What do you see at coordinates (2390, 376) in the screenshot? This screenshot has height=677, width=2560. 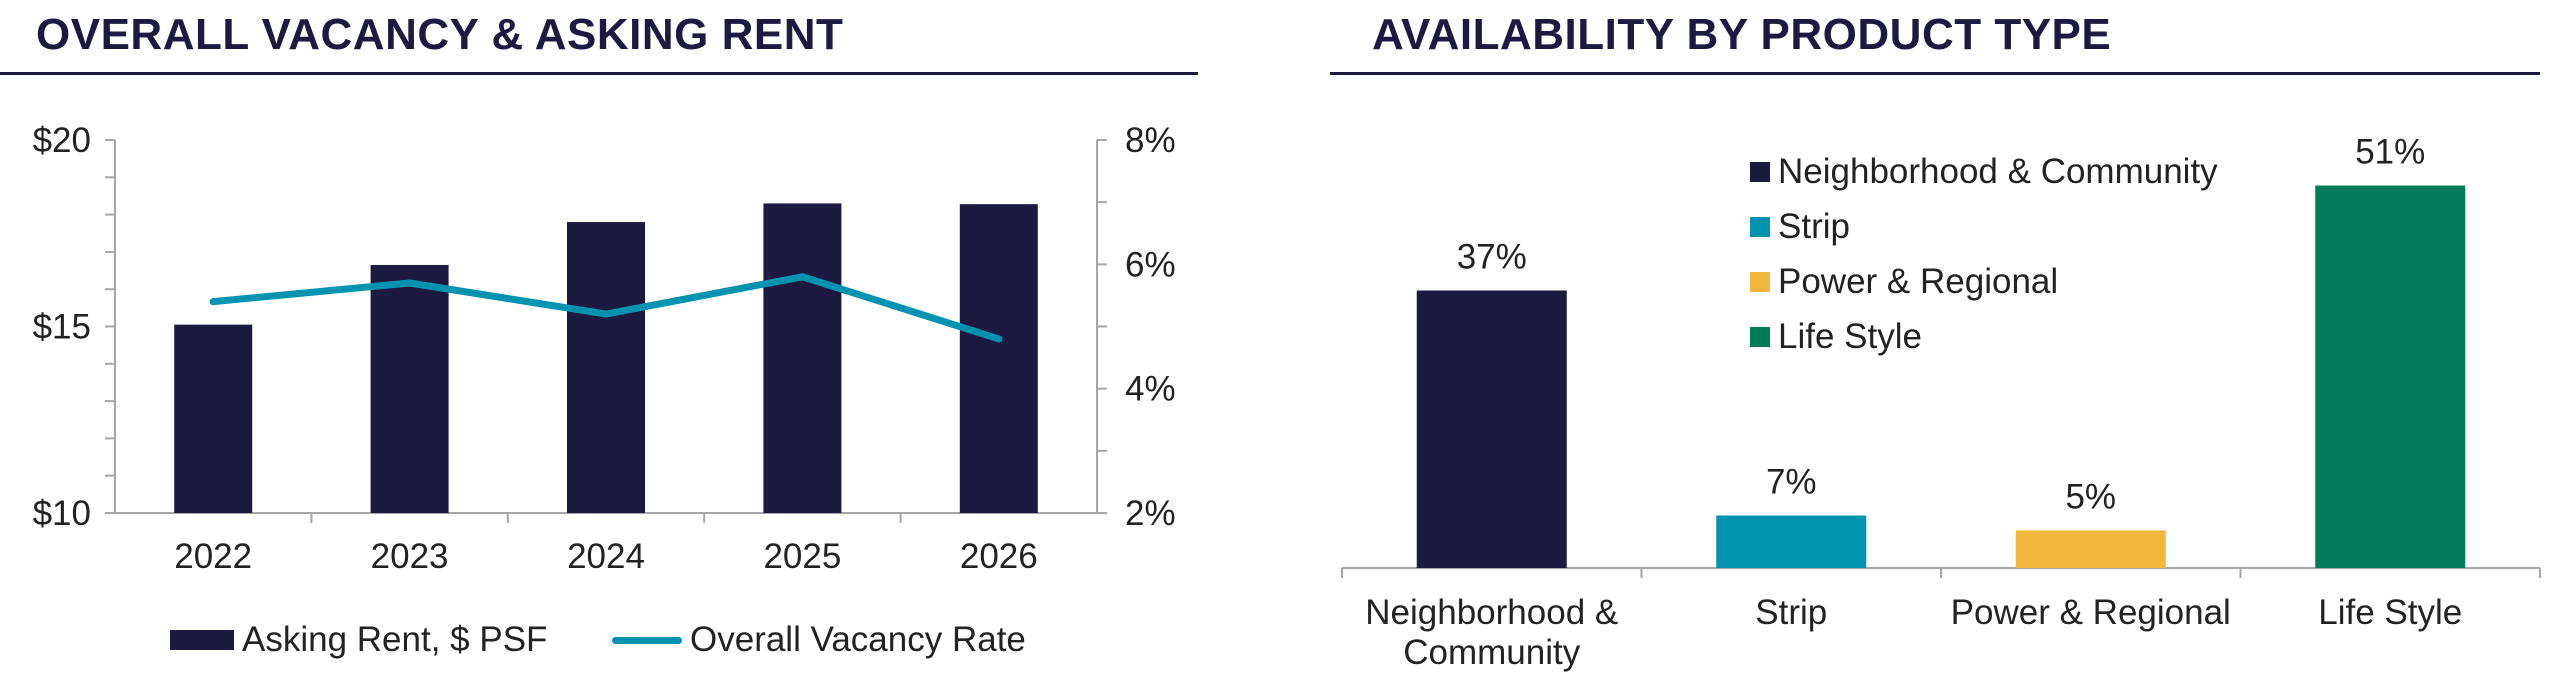 I see `availability-bar-life-style` at bounding box center [2390, 376].